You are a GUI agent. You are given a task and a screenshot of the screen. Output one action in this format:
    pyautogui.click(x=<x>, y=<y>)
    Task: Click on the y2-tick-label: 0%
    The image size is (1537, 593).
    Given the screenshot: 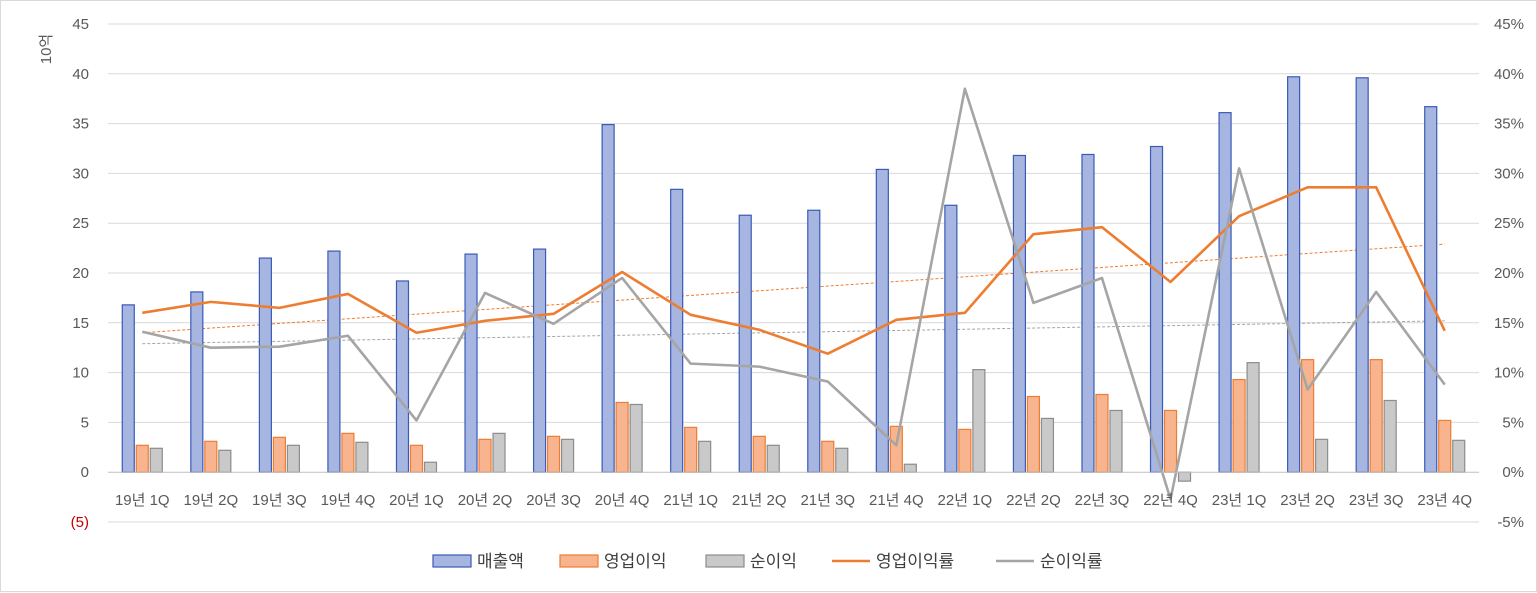 What is the action you would take?
    pyautogui.click(x=1513, y=472)
    